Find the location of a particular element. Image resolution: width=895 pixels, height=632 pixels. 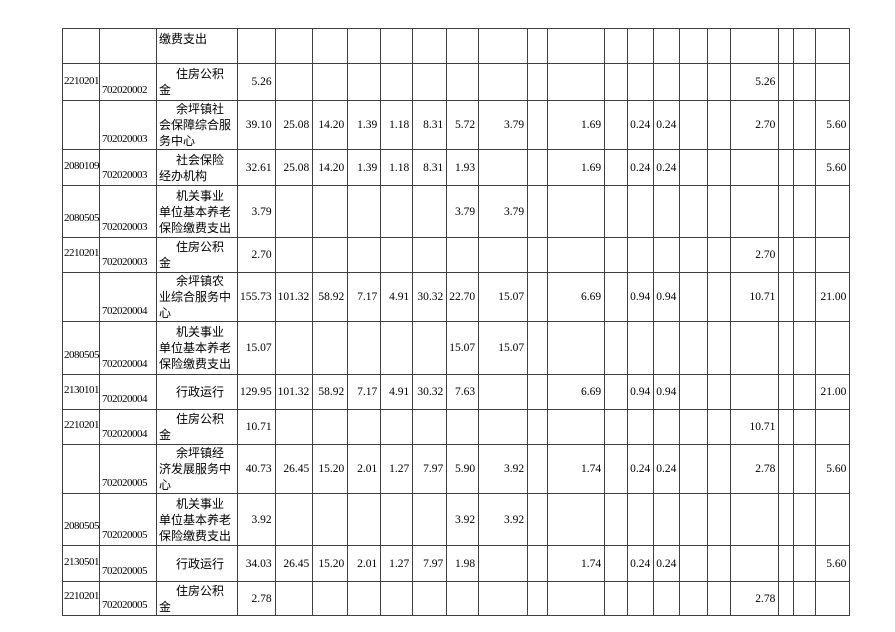

value-cell-col18 is located at coordinates (833, 348).